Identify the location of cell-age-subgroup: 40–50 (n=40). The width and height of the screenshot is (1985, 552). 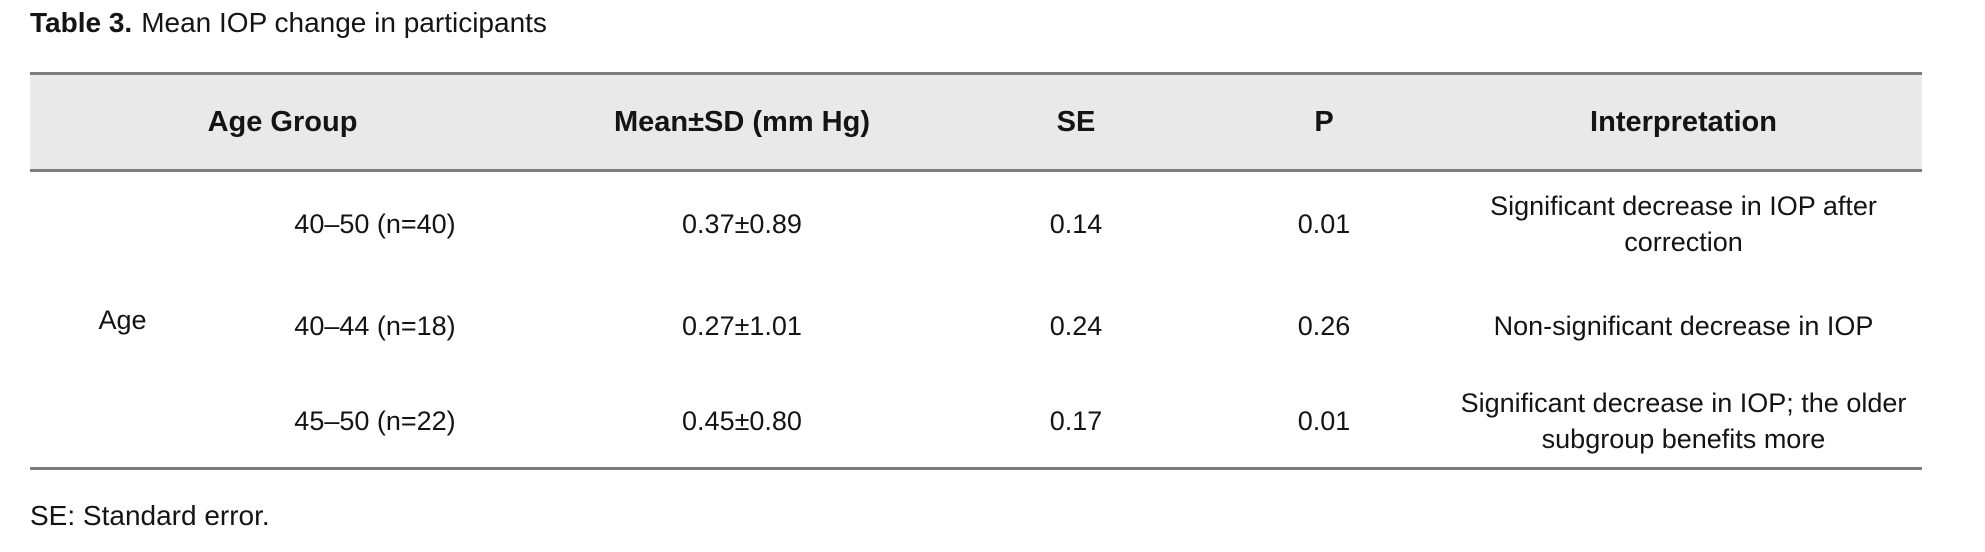
(375, 224).